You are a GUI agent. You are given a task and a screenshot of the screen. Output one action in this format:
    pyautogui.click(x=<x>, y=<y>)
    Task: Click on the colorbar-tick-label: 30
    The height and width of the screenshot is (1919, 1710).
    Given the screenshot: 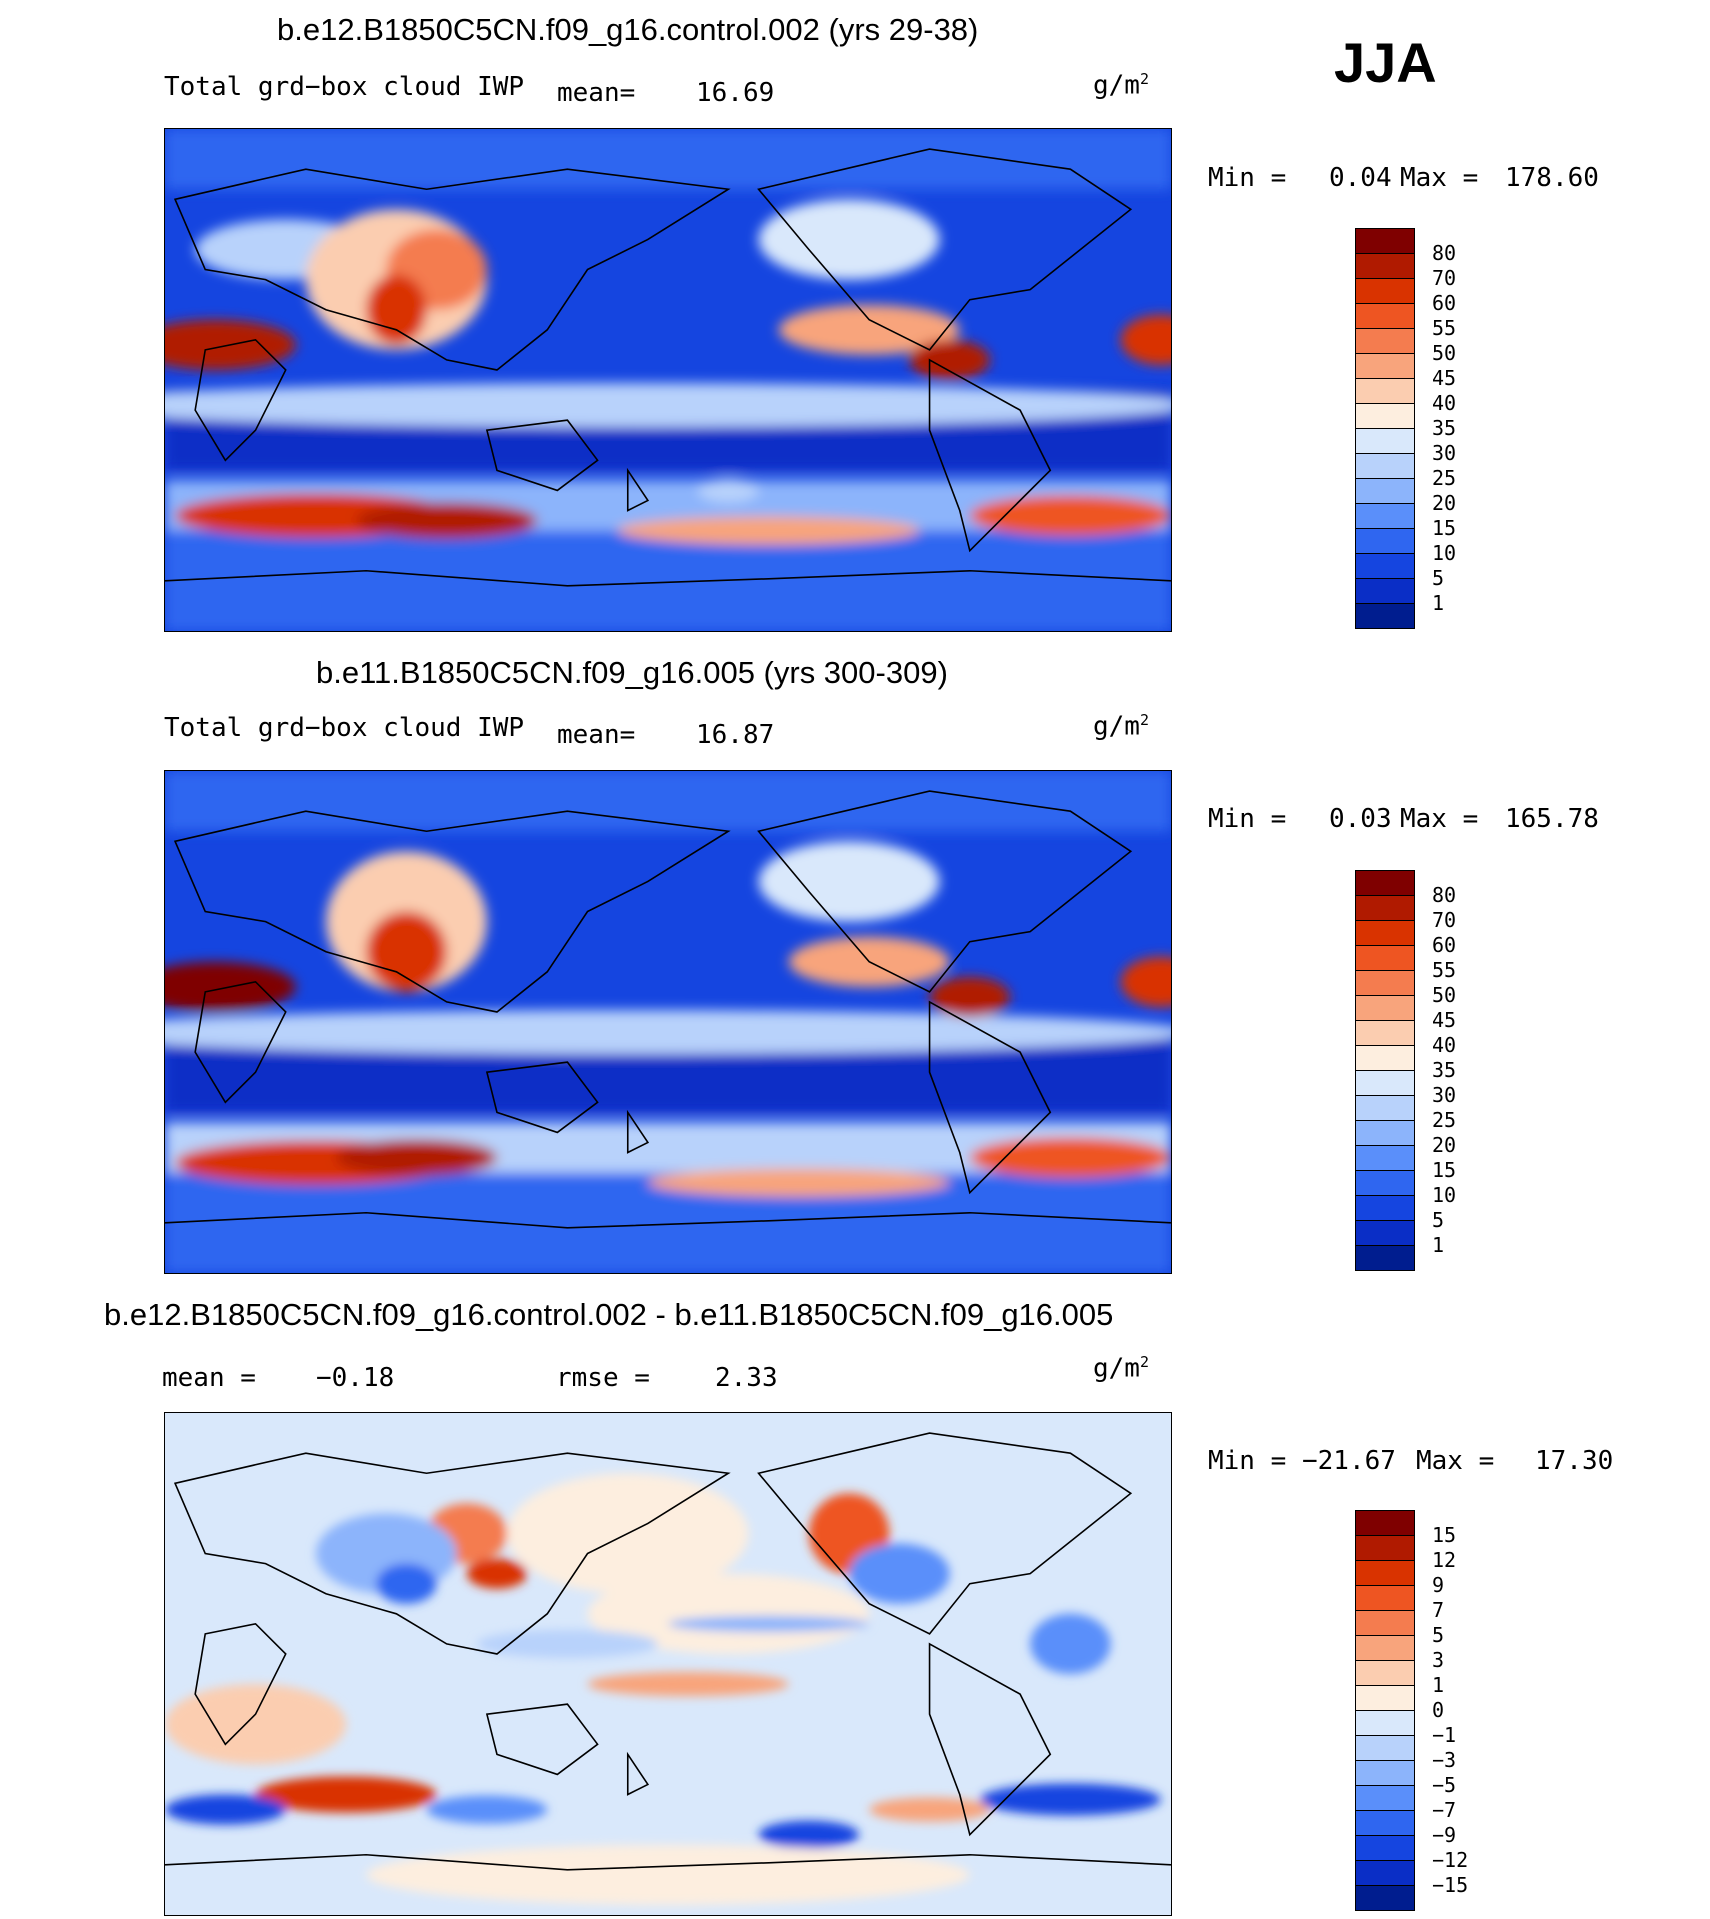 What is the action you would take?
    pyautogui.click(x=1444, y=453)
    